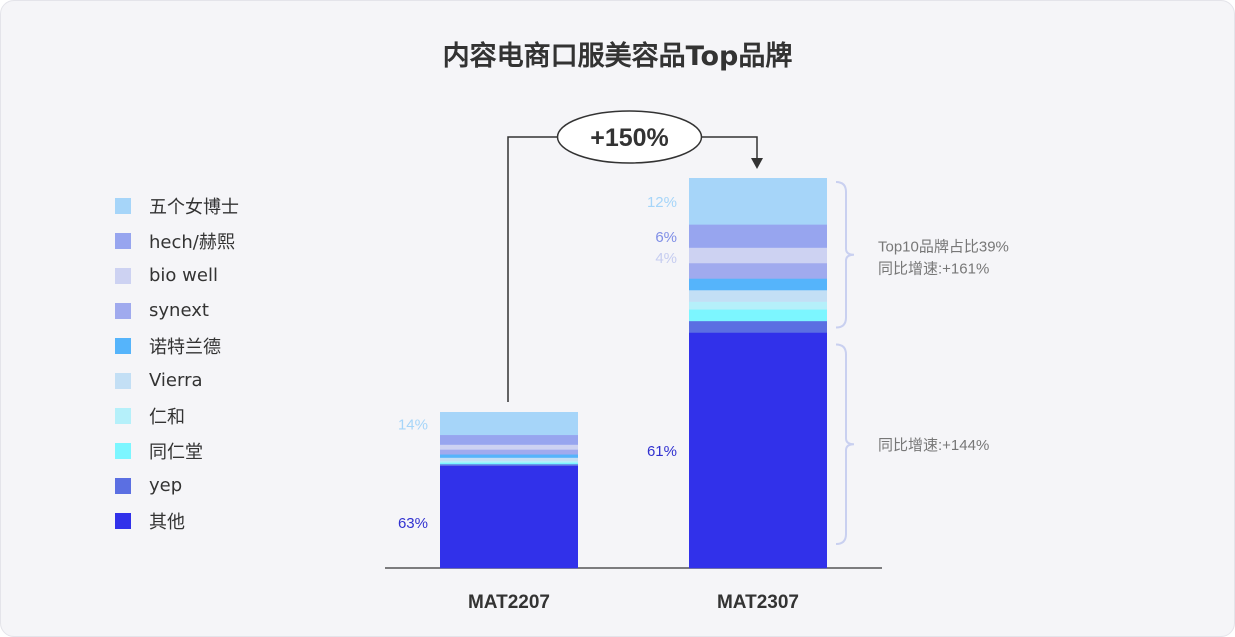  Describe the element at coordinates (662, 451) in the screenshot. I see `data-label: 61%` at that location.